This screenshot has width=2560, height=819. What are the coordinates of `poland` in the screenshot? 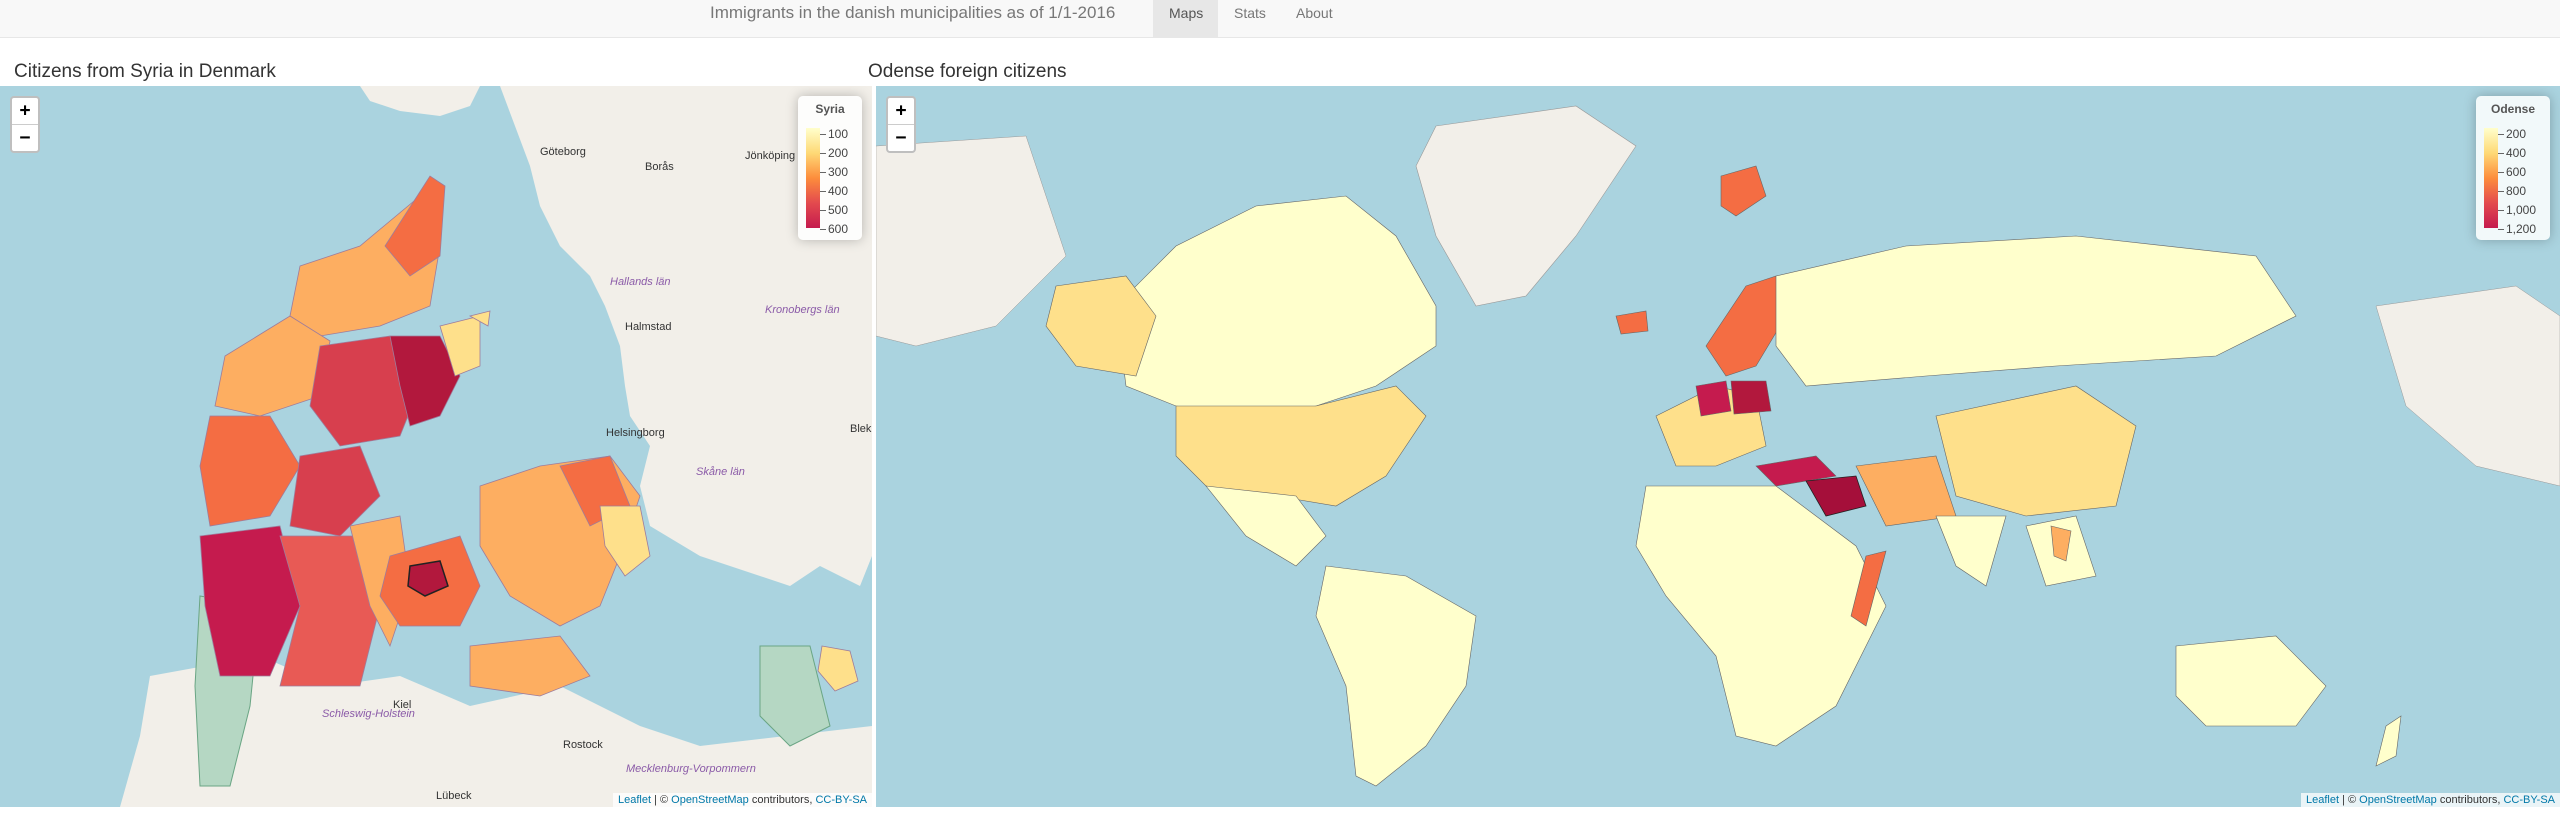 It's located at (1751, 397).